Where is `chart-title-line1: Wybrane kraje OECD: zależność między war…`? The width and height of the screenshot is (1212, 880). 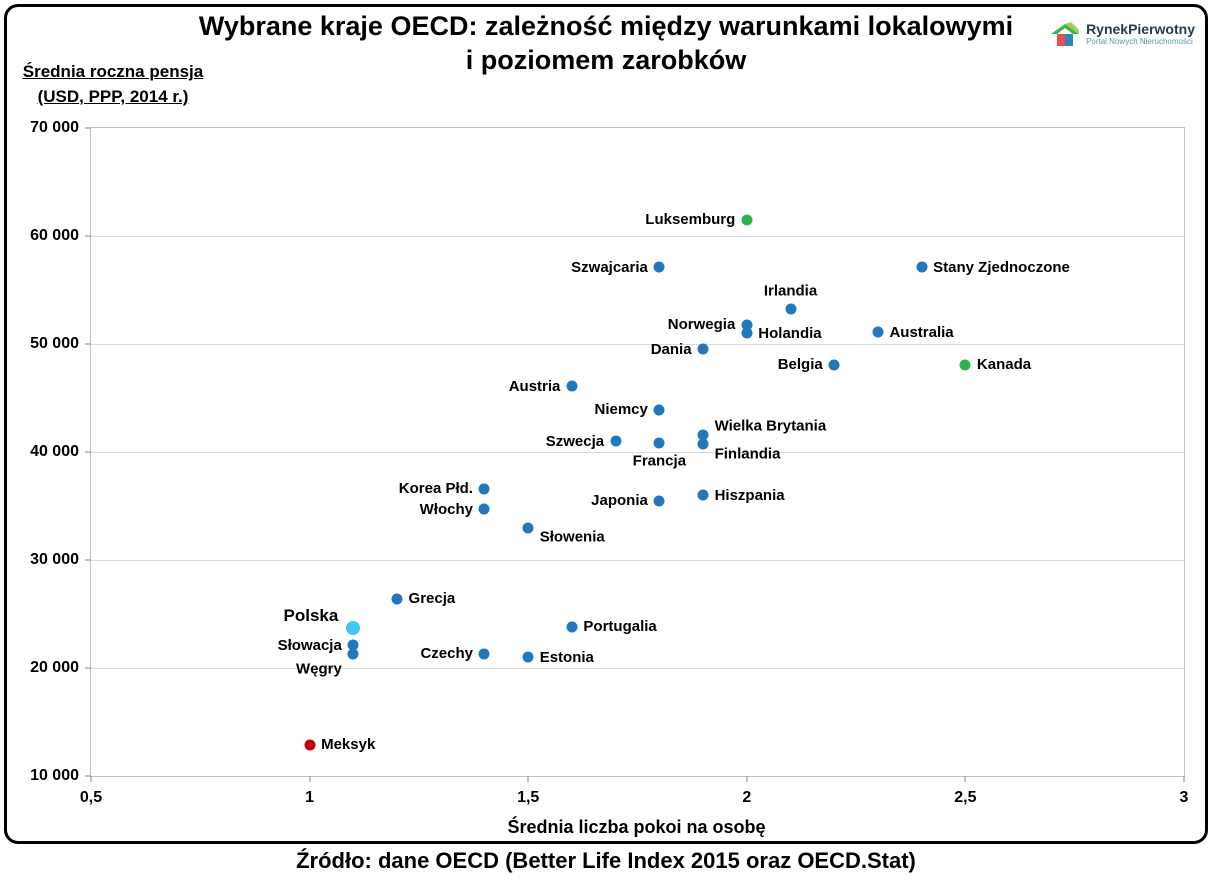
chart-title-line1: Wybrane kraje OECD: zależność między war… is located at coordinates (606, 26).